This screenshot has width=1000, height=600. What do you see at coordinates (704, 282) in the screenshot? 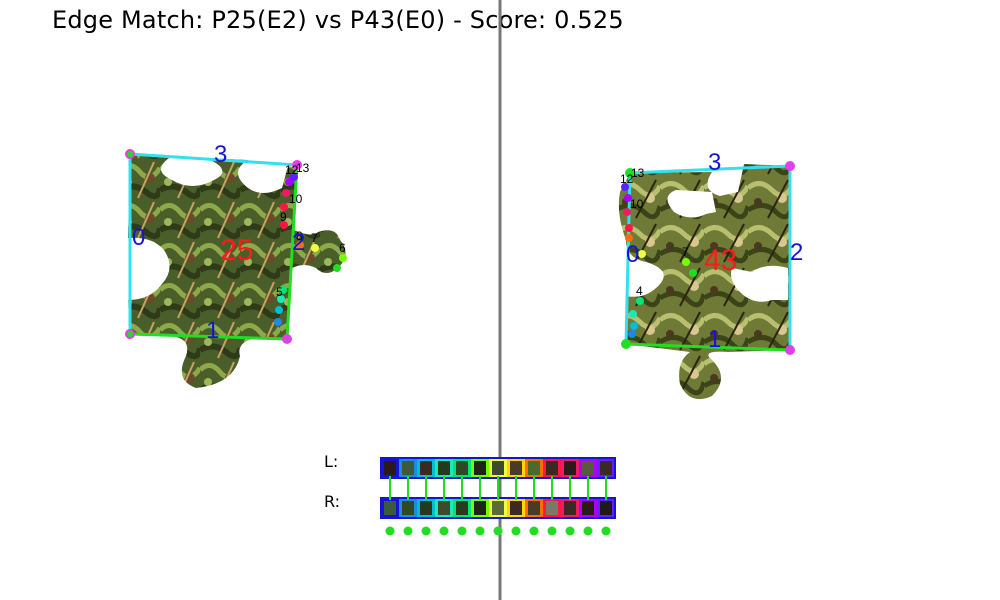
I see `right-piece-image` at bounding box center [704, 282].